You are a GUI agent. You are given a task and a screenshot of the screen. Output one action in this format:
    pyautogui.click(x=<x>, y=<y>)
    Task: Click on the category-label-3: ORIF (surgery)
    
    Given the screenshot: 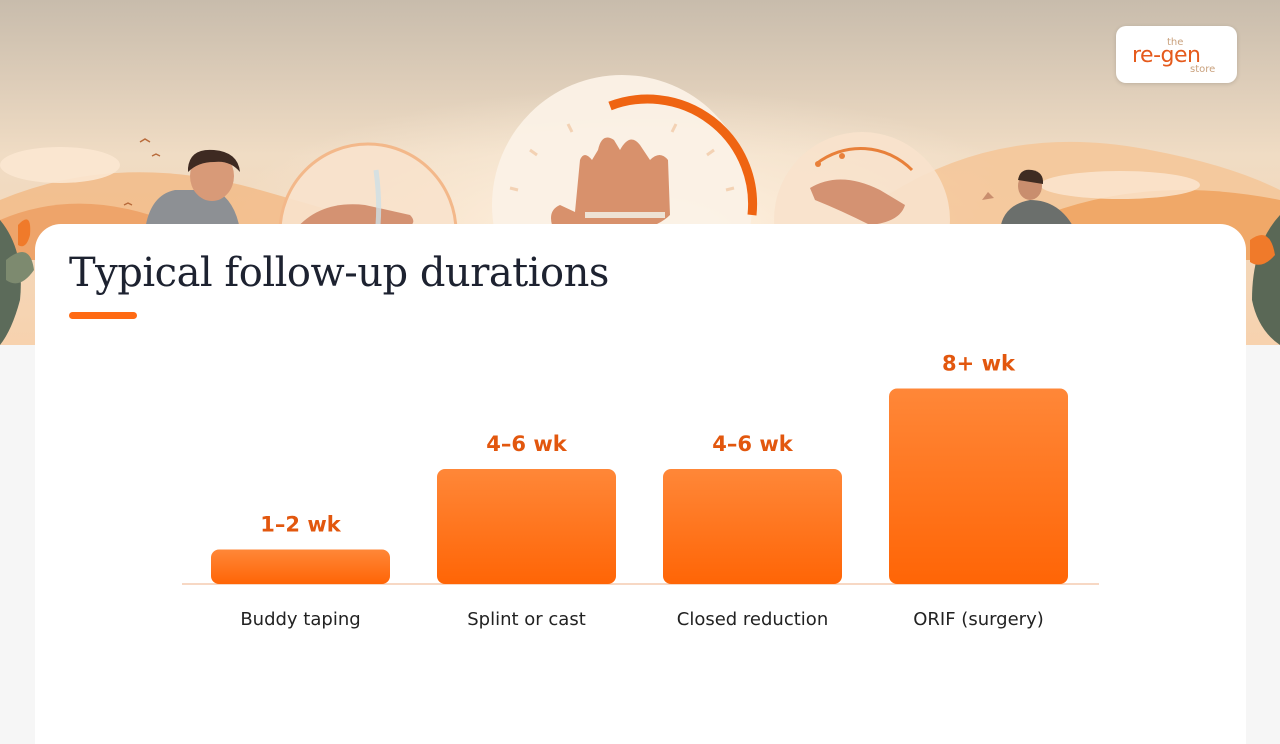 What is the action you would take?
    pyautogui.click(x=978, y=619)
    